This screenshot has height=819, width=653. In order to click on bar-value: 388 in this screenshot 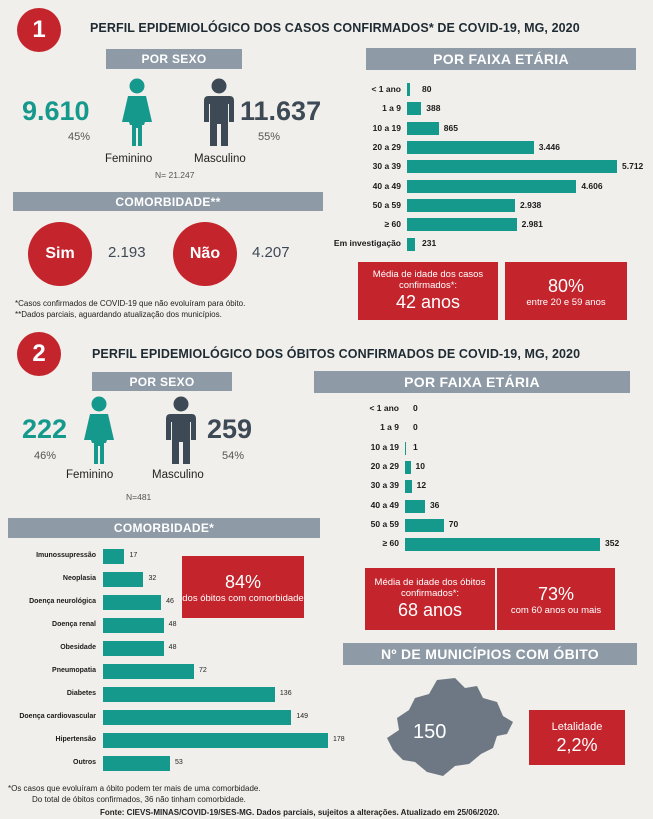, I will do `click(433, 108)`.